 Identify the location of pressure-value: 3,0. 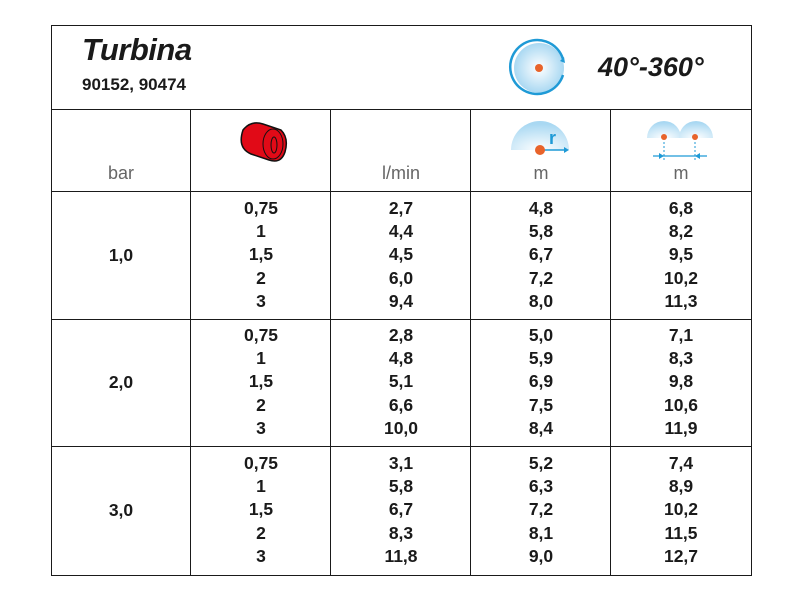
(121, 510).